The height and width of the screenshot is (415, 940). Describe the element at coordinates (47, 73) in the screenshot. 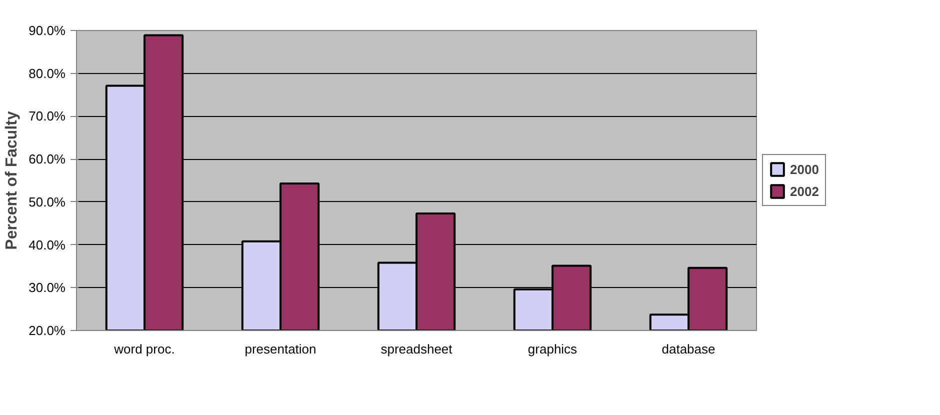

I see `y-tick-label: 80.0%` at that location.